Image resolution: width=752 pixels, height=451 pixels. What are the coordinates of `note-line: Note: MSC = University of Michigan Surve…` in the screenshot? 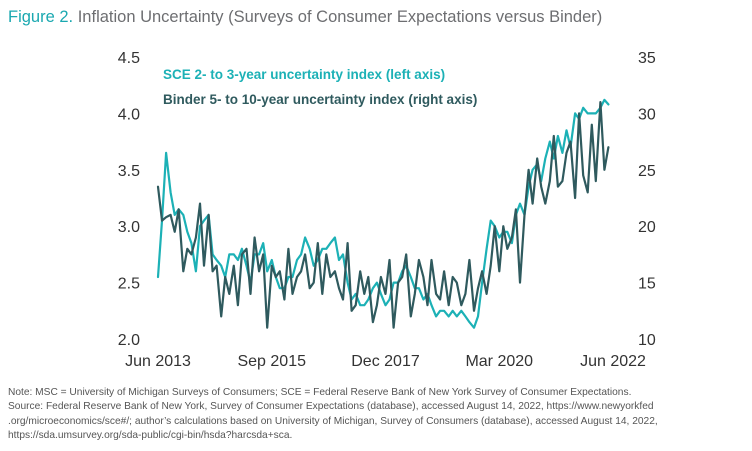 It's located at (320, 392).